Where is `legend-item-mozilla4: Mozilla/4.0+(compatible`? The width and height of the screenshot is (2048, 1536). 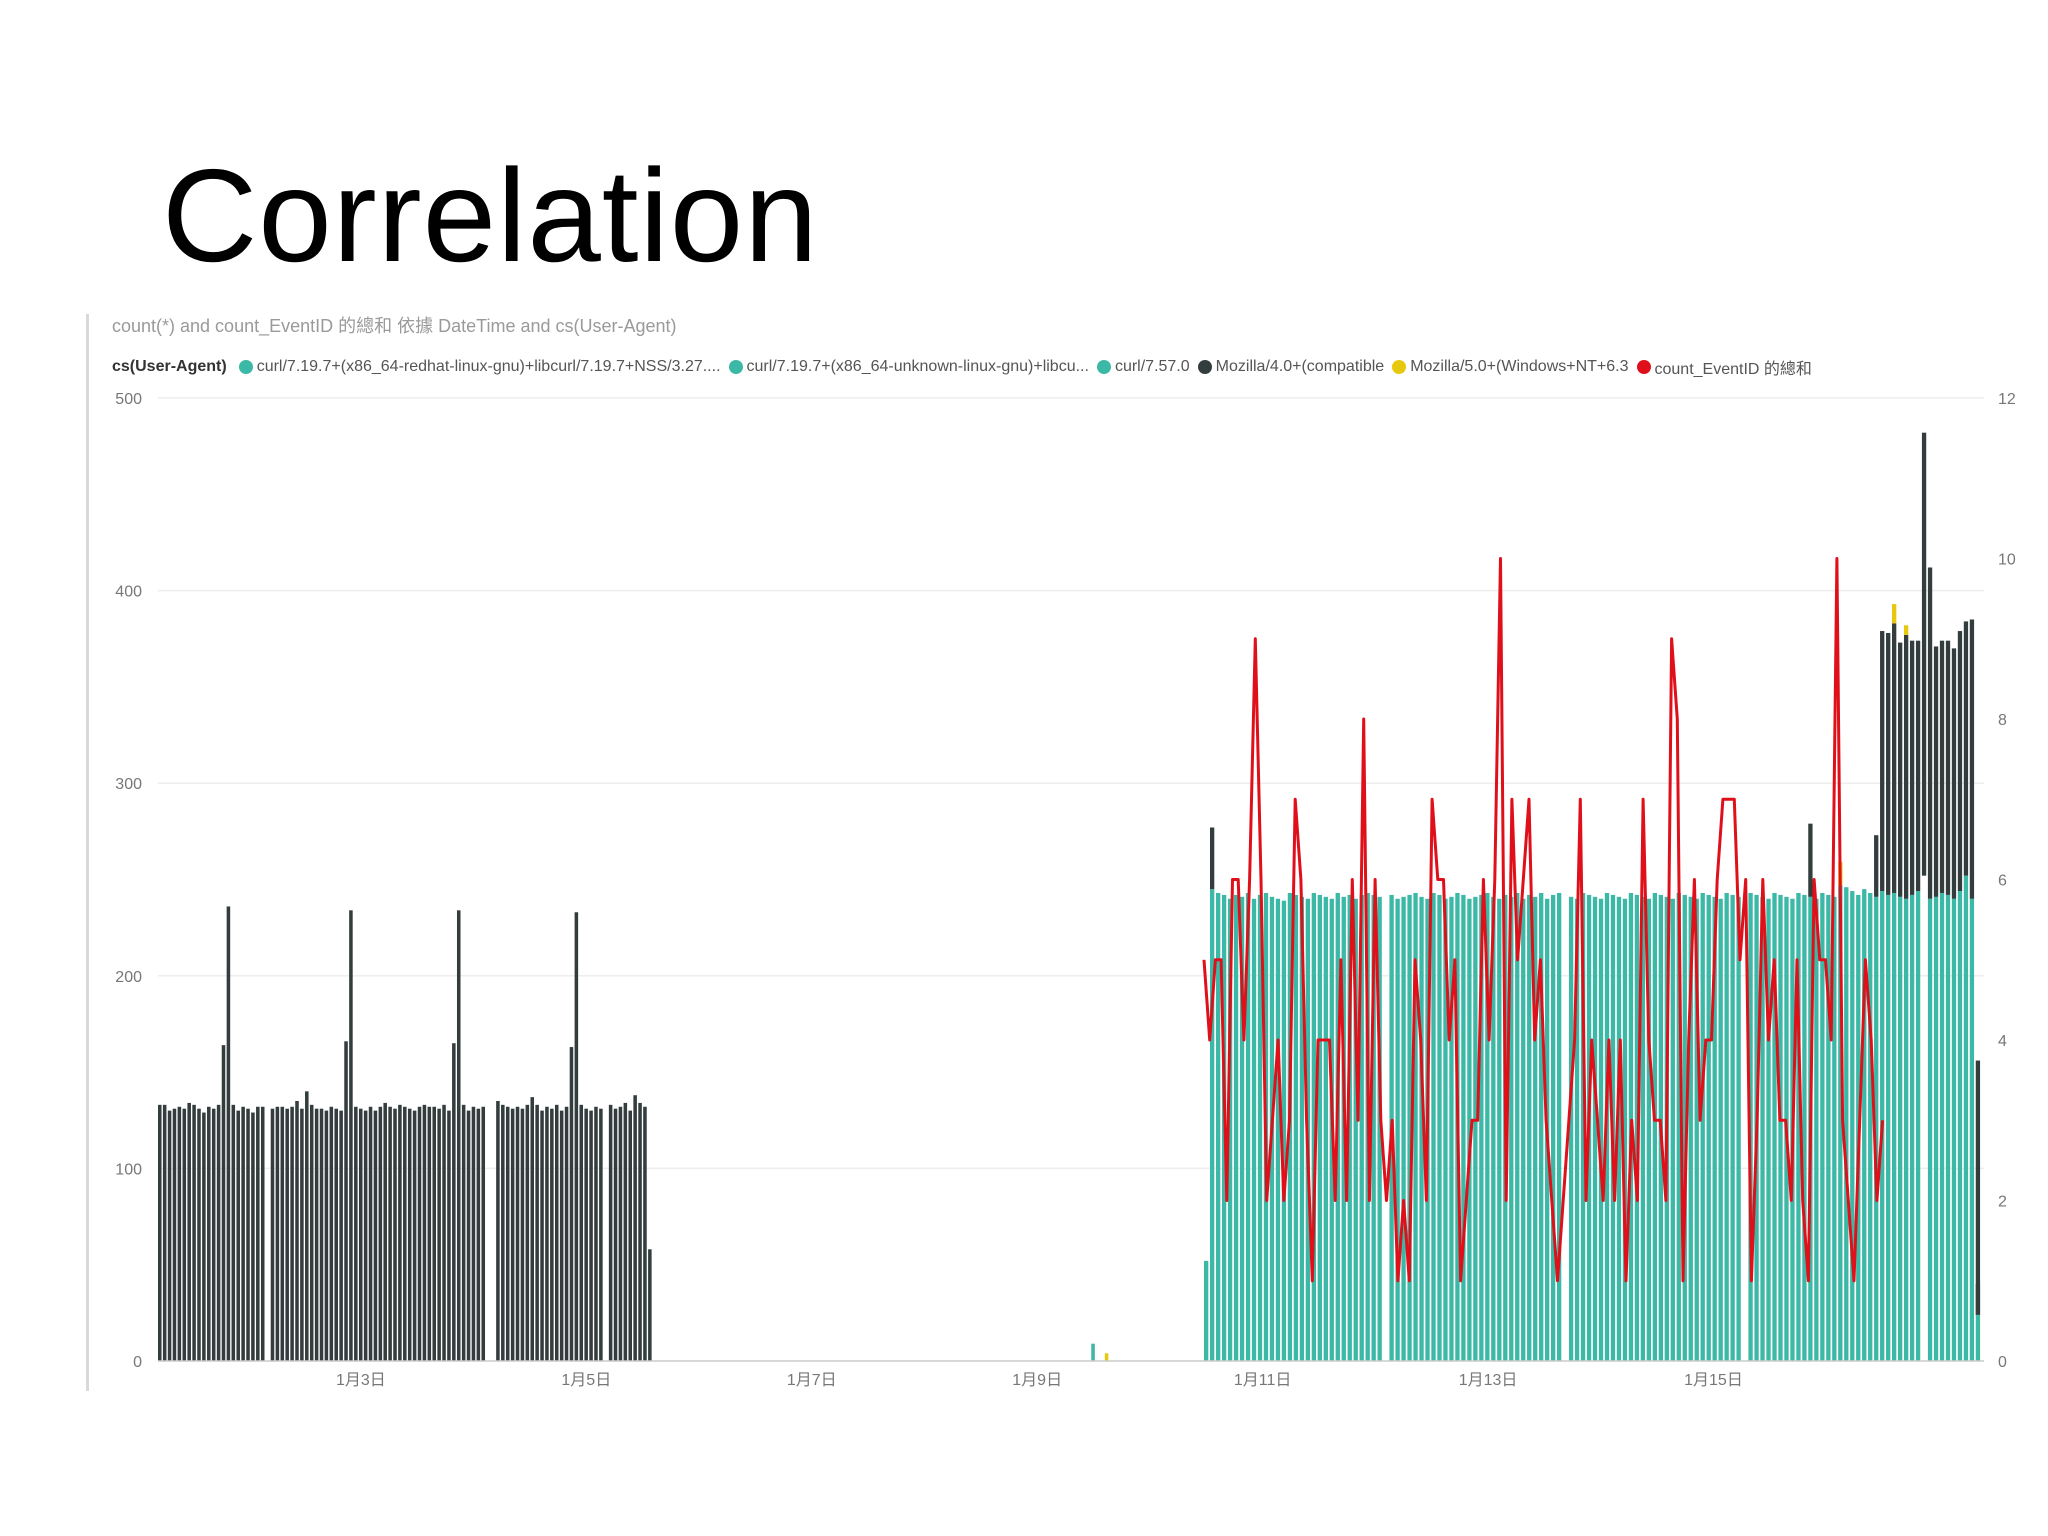 legend-item-mozilla4: Mozilla/4.0+(compatible is located at coordinates (1290, 367).